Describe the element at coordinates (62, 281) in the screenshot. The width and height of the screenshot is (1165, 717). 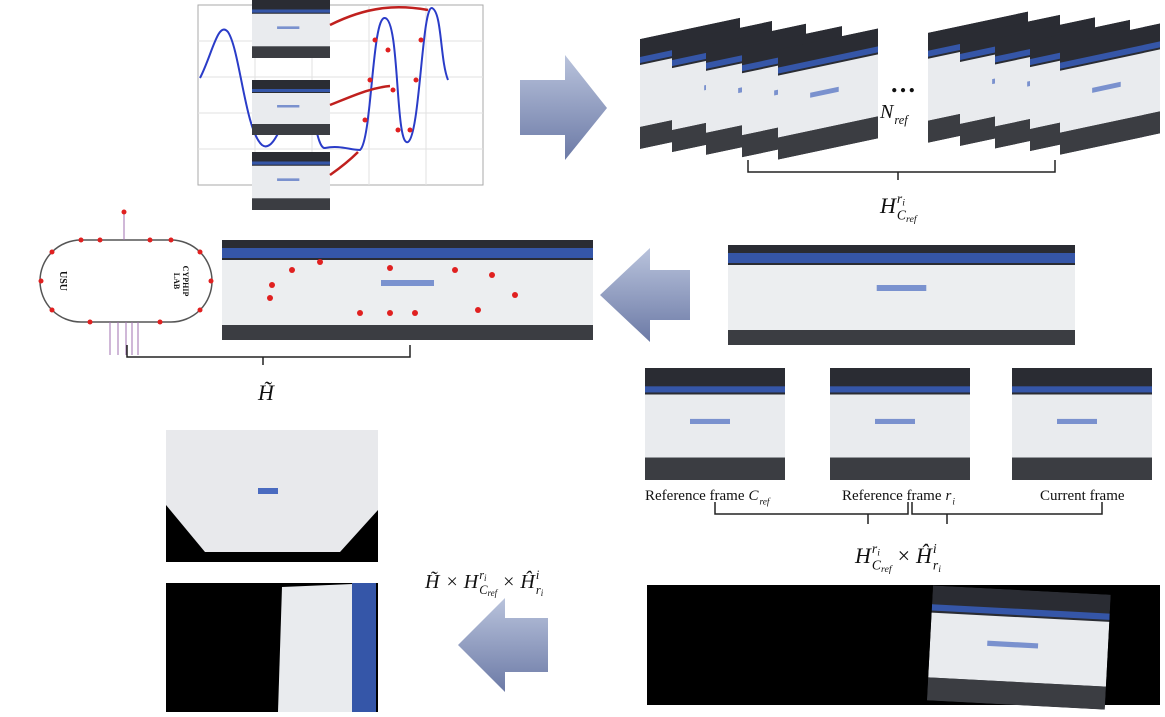
I see `rink-label: USU` at that location.